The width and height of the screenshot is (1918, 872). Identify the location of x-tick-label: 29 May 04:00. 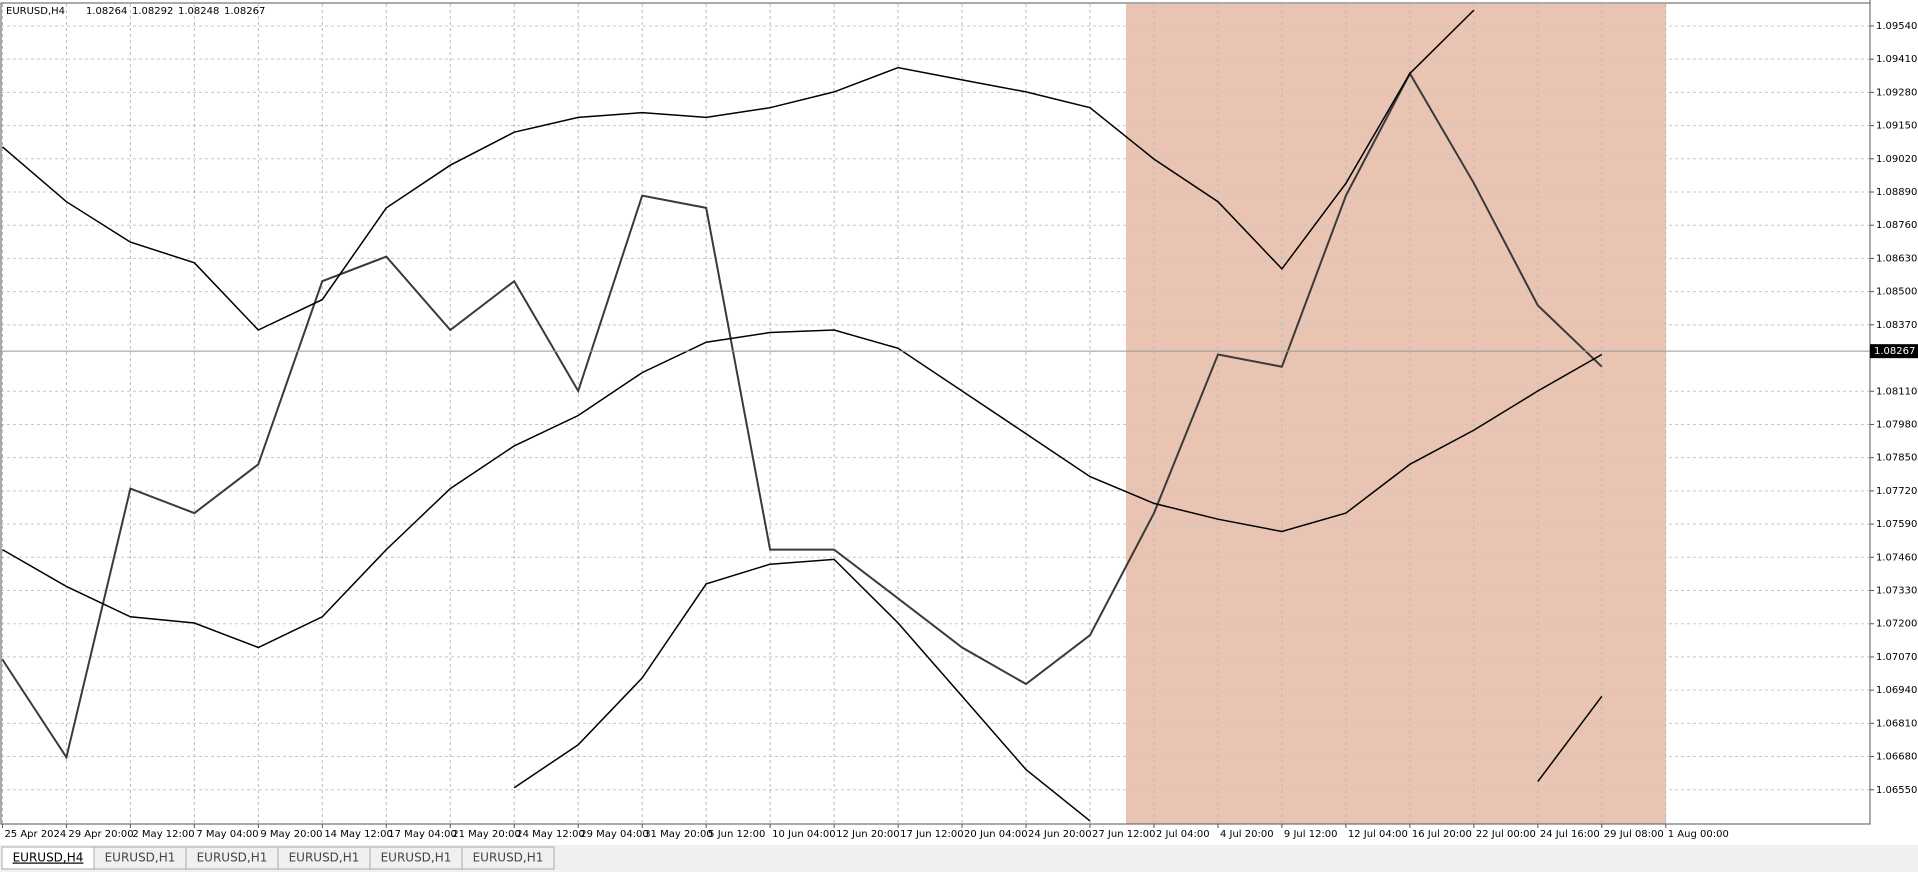
(614, 834).